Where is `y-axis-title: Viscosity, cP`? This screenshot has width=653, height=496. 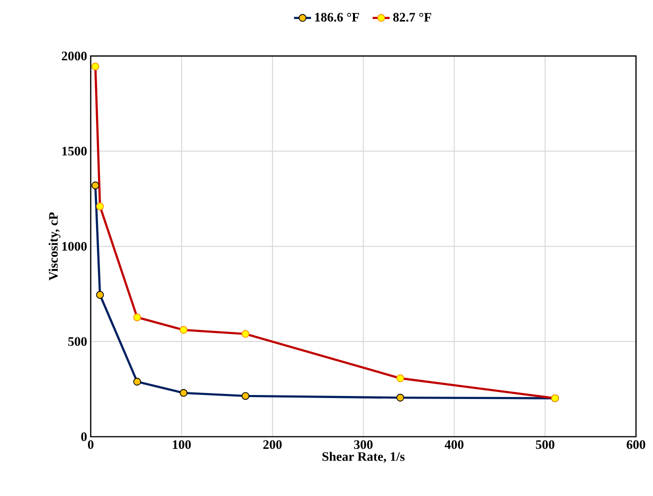 y-axis-title: Viscosity, cP is located at coordinates (54, 246).